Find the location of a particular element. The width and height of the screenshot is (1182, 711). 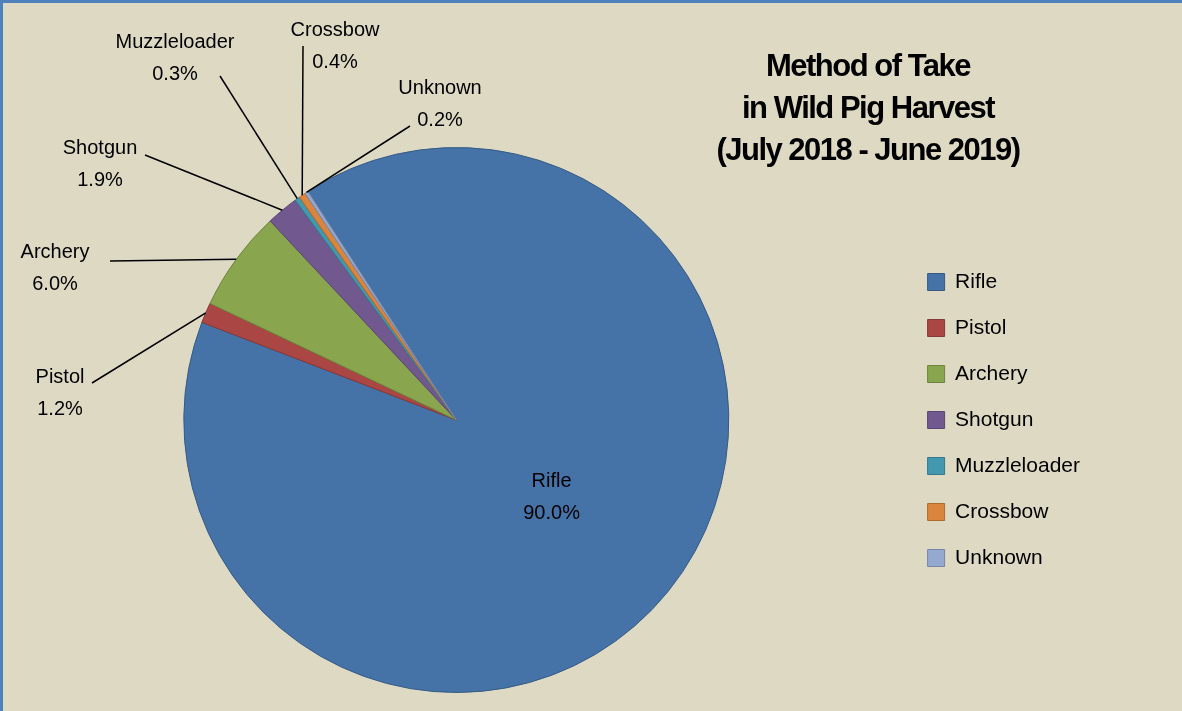

legend-label: Archery is located at coordinates (991, 372).